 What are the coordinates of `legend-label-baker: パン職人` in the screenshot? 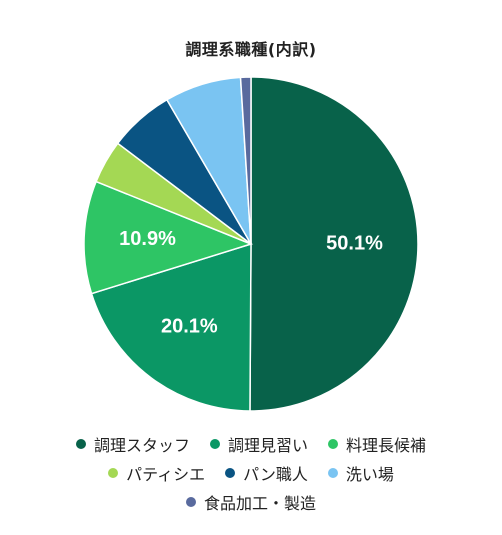 It's located at (275, 474).